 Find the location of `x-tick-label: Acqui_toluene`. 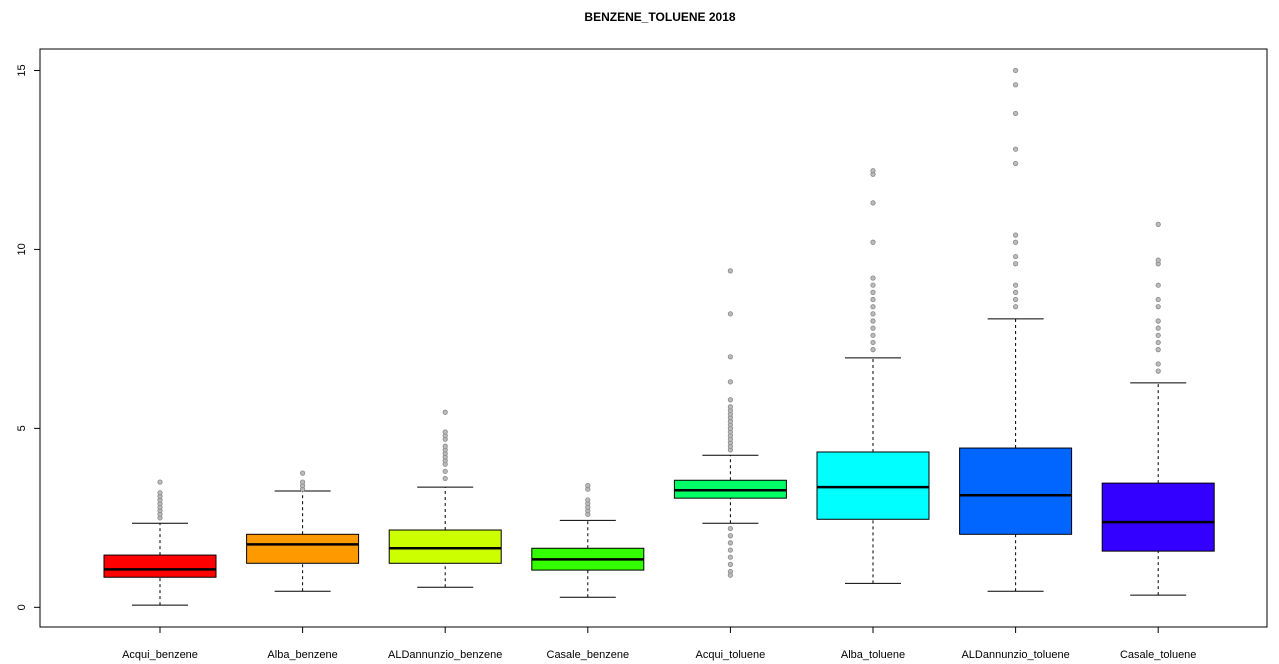

x-tick-label: Acqui_toluene is located at coordinates (731, 655).